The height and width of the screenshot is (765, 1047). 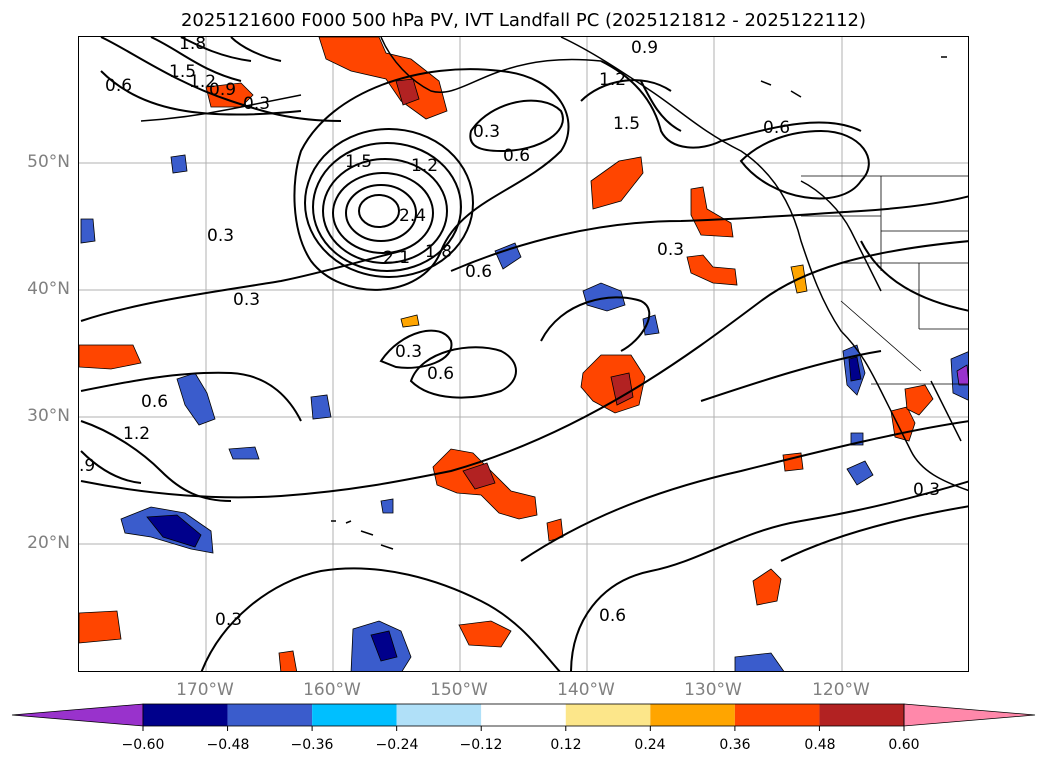 I want to click on colorbar-tick-label: −0.36, so click(x=312, y=745).